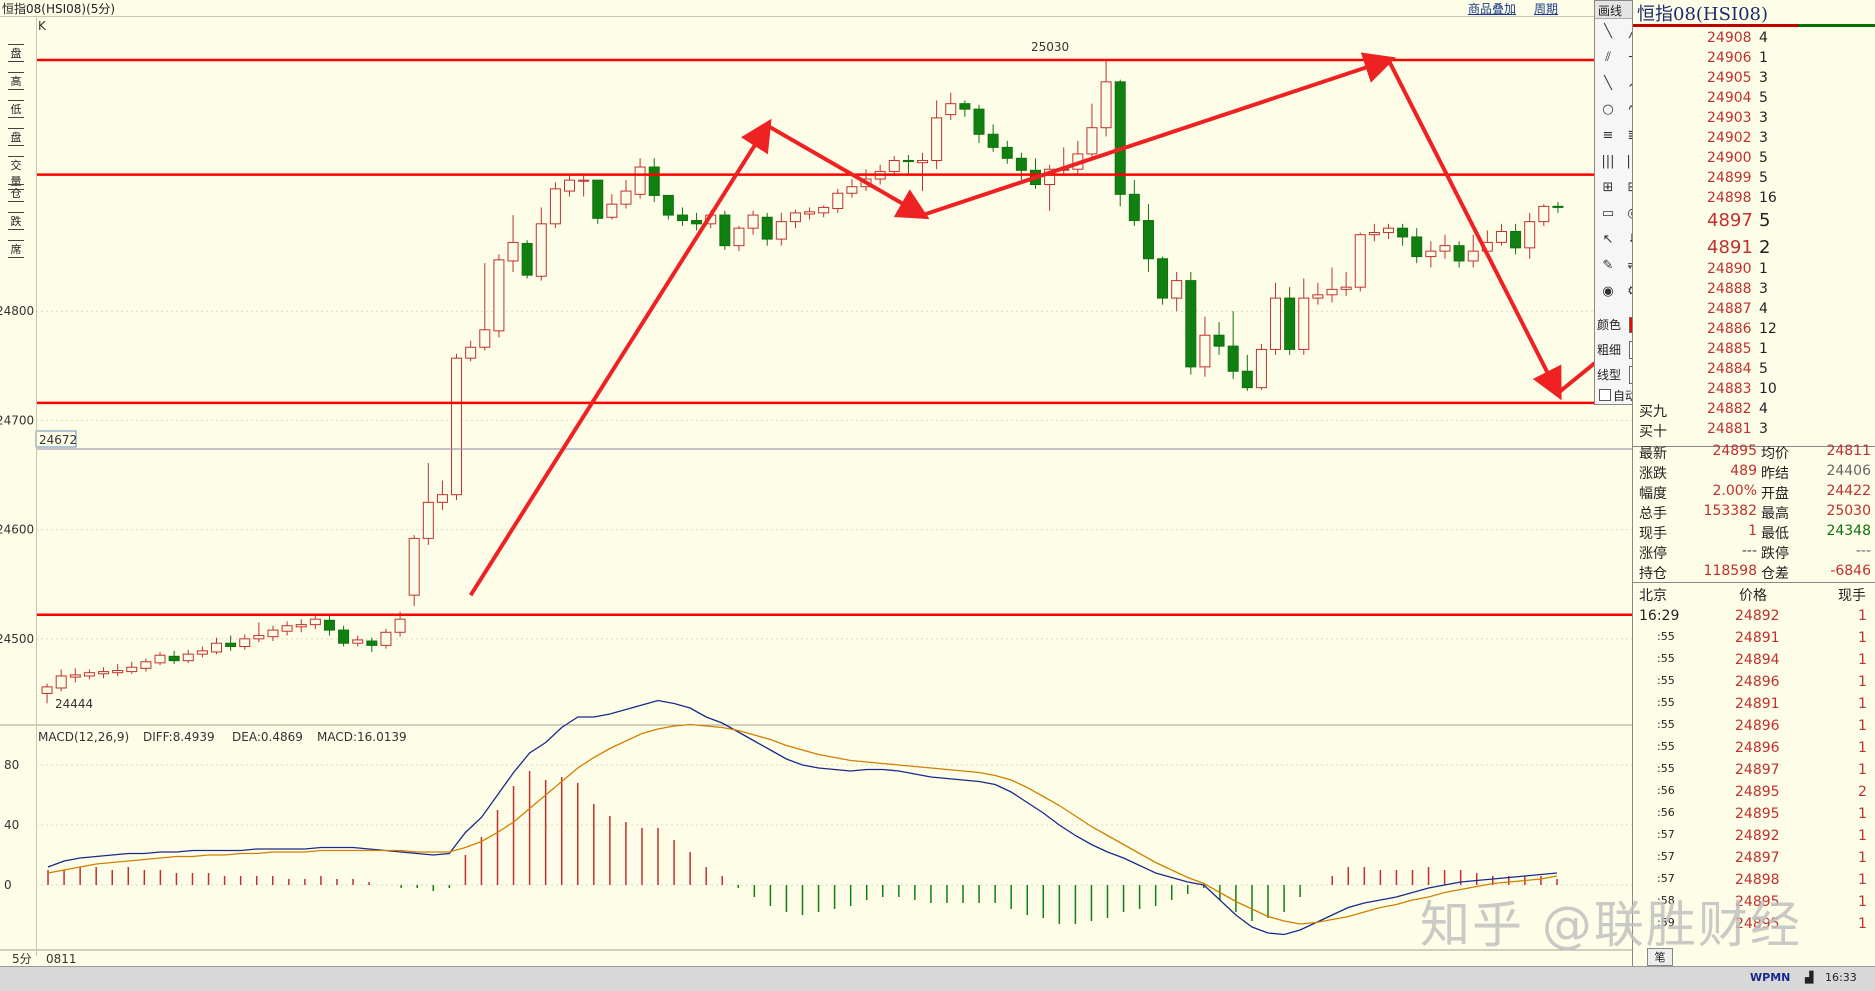 This screenshot has height=991, width=1875. What do you see at coordinates (1608, 57) in the screenshot?
I see `draw-tool-4-icon: ⫽` at bounding box center [1608, 57].